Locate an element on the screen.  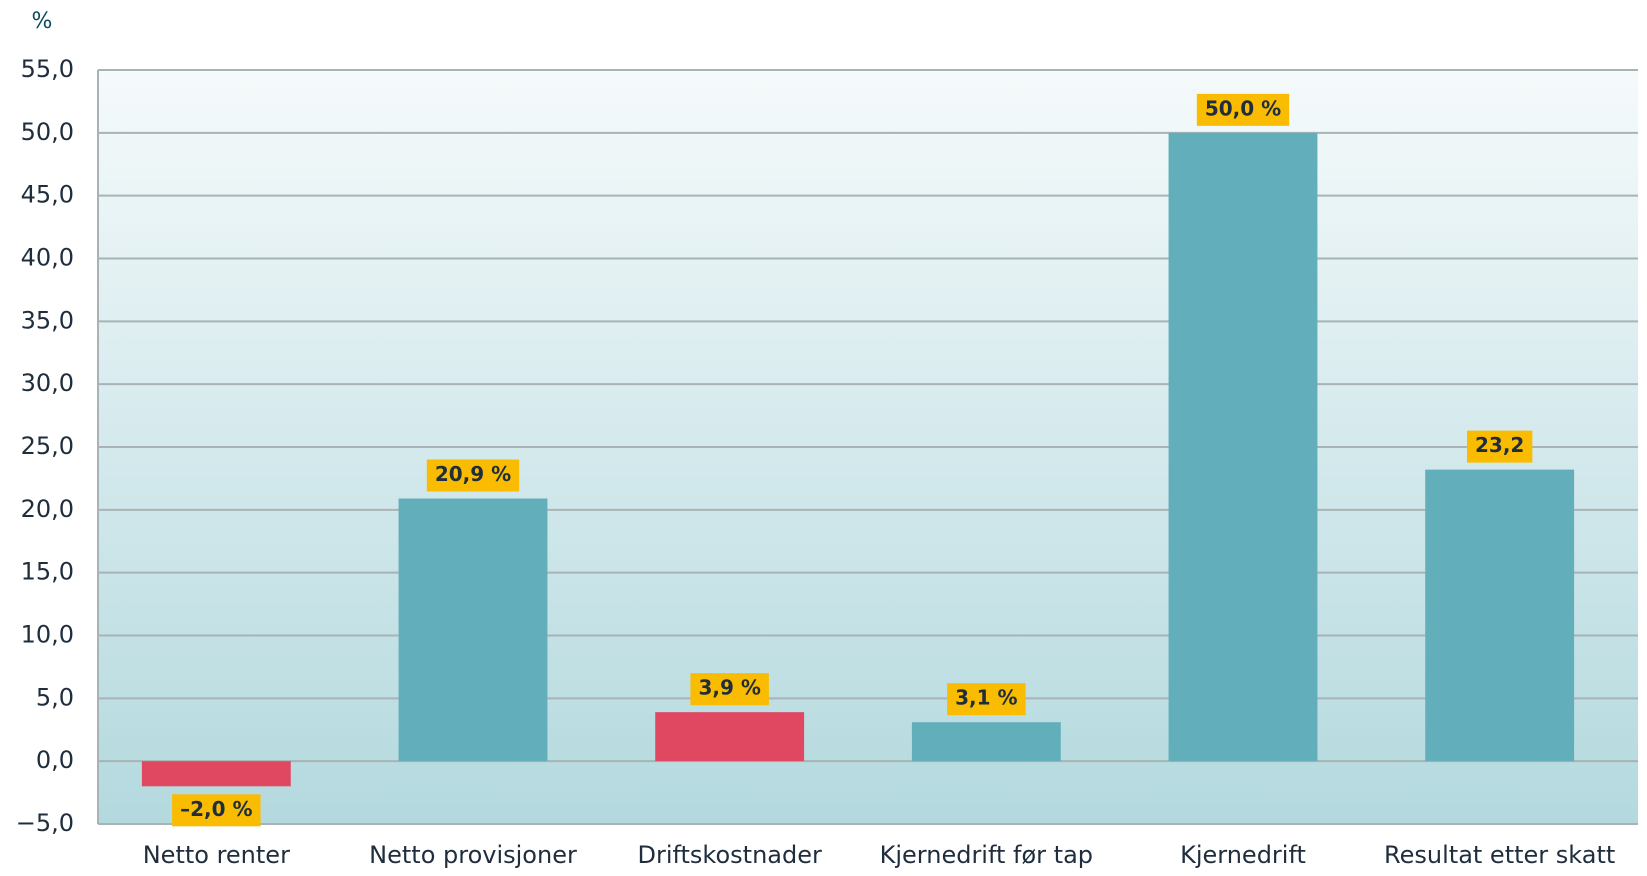
x-tick-label: Netto renter is located at coordinates (216, 855).